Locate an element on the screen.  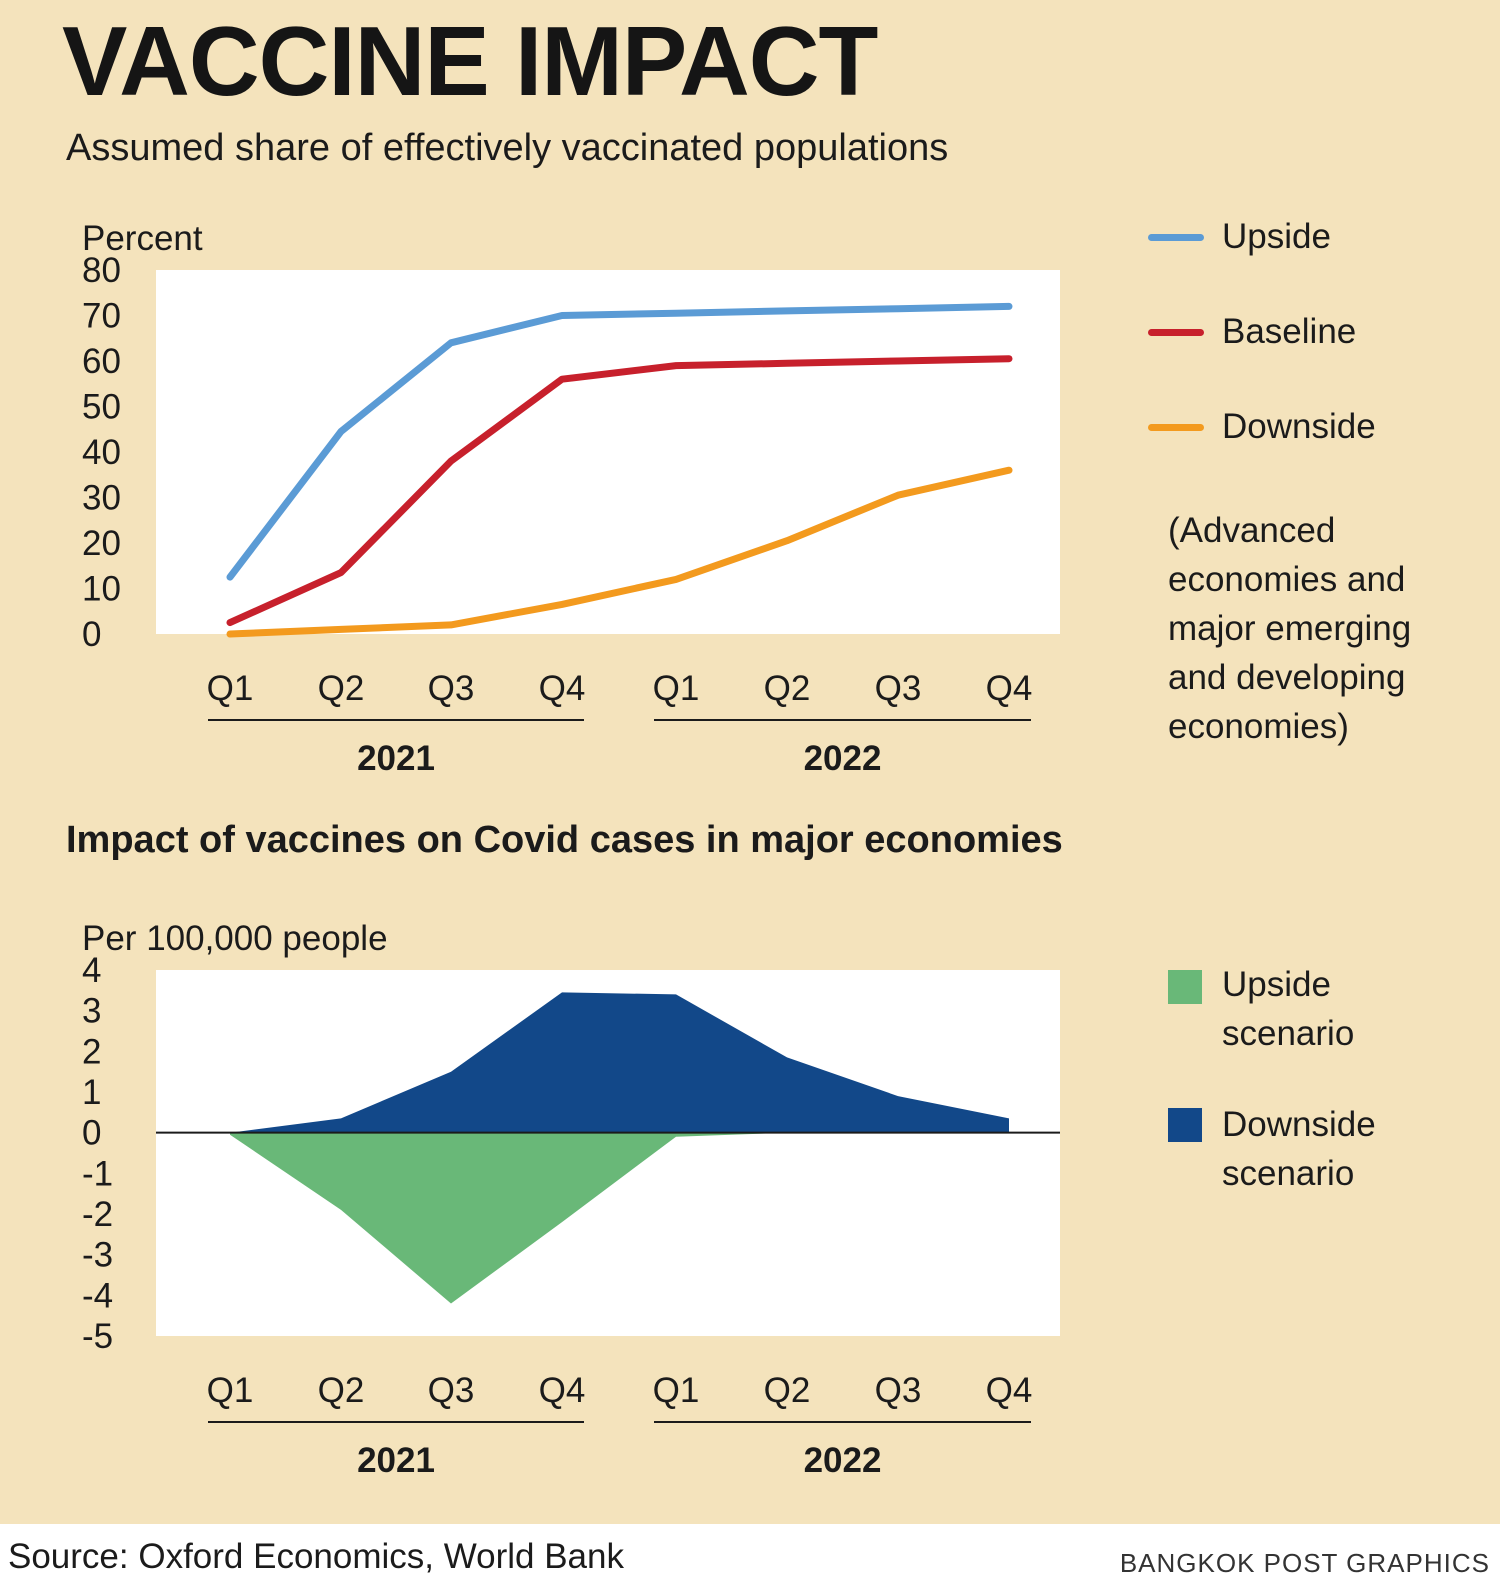
chart1-ytick-label: 30 is located at coordinates (101, 498).